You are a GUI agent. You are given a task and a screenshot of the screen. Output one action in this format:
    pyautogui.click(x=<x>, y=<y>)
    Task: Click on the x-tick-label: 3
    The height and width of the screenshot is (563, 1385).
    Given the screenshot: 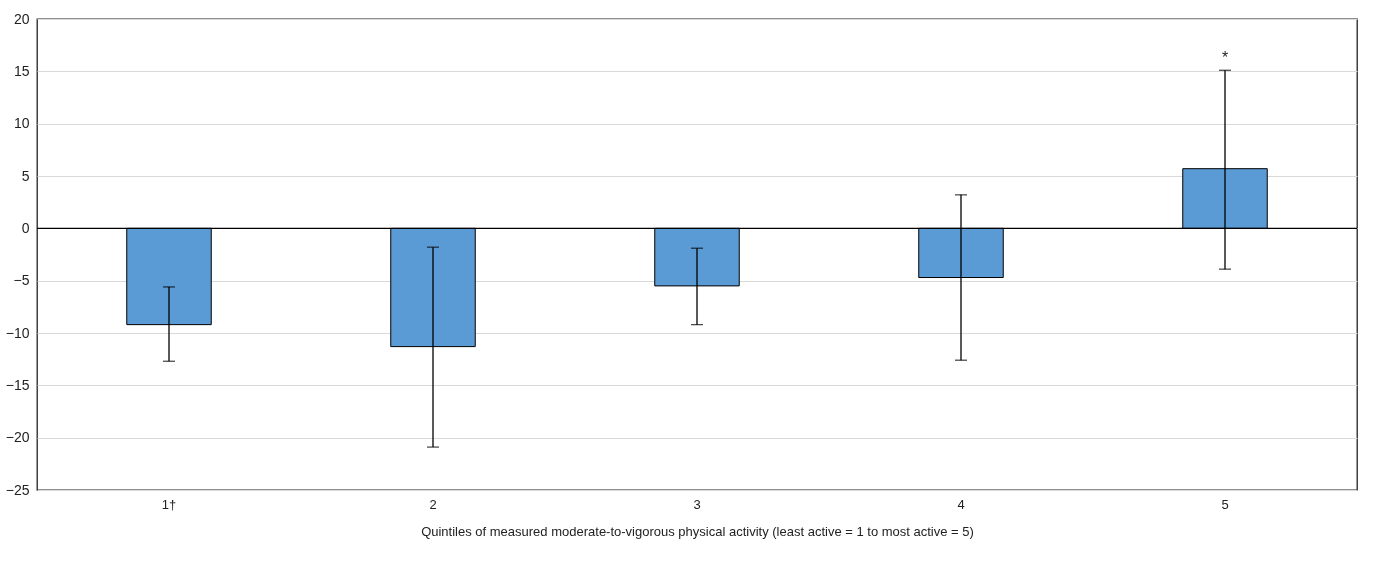 What is the action you would take?
    pyautogui.click(x=697, y=504)
    